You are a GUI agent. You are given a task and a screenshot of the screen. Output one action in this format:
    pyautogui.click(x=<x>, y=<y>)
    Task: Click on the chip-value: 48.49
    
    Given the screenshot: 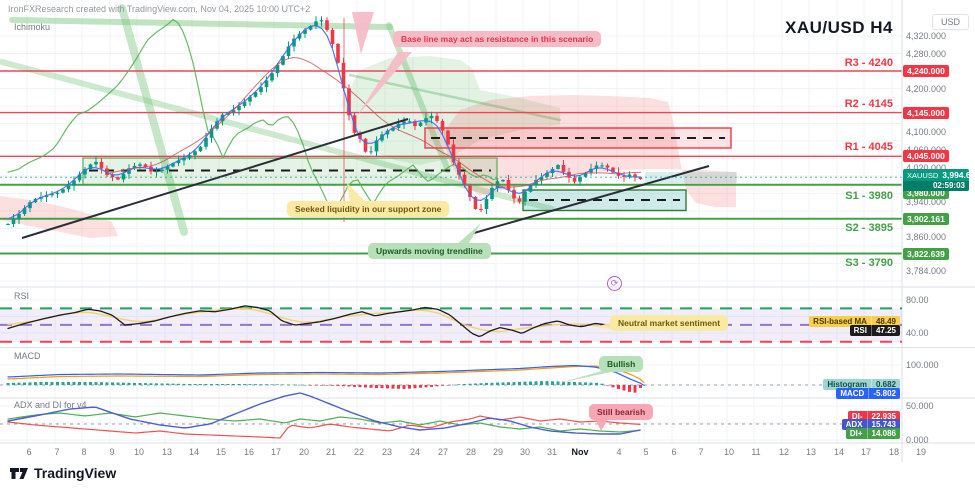 What is the action you would take?
    pyautogui.click(x=885, y=321)
    